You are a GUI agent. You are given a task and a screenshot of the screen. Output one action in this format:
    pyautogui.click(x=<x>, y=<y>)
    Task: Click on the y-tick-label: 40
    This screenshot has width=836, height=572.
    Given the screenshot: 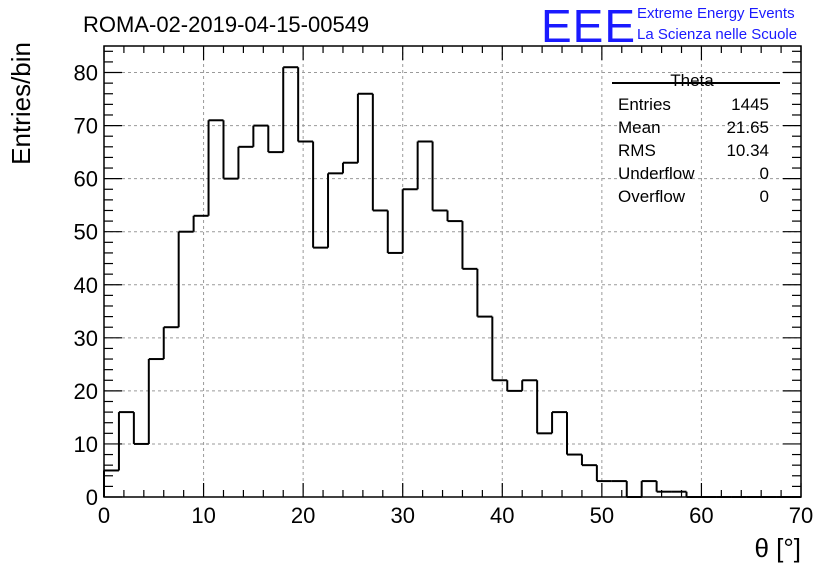 What is the action you would take?
    pyautogui.click(x=86, y=285)
    